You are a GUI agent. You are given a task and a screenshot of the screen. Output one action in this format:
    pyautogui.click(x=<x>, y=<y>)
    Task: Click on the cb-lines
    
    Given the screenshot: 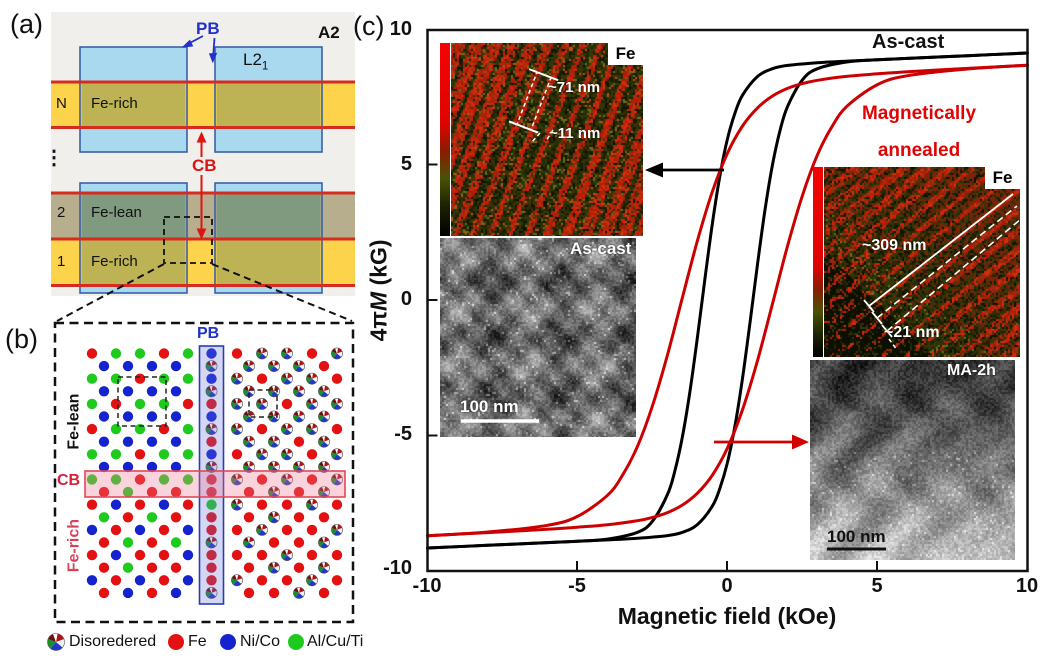 What is the action you would take?
    pyautogui.click(x=203, y=183)
    